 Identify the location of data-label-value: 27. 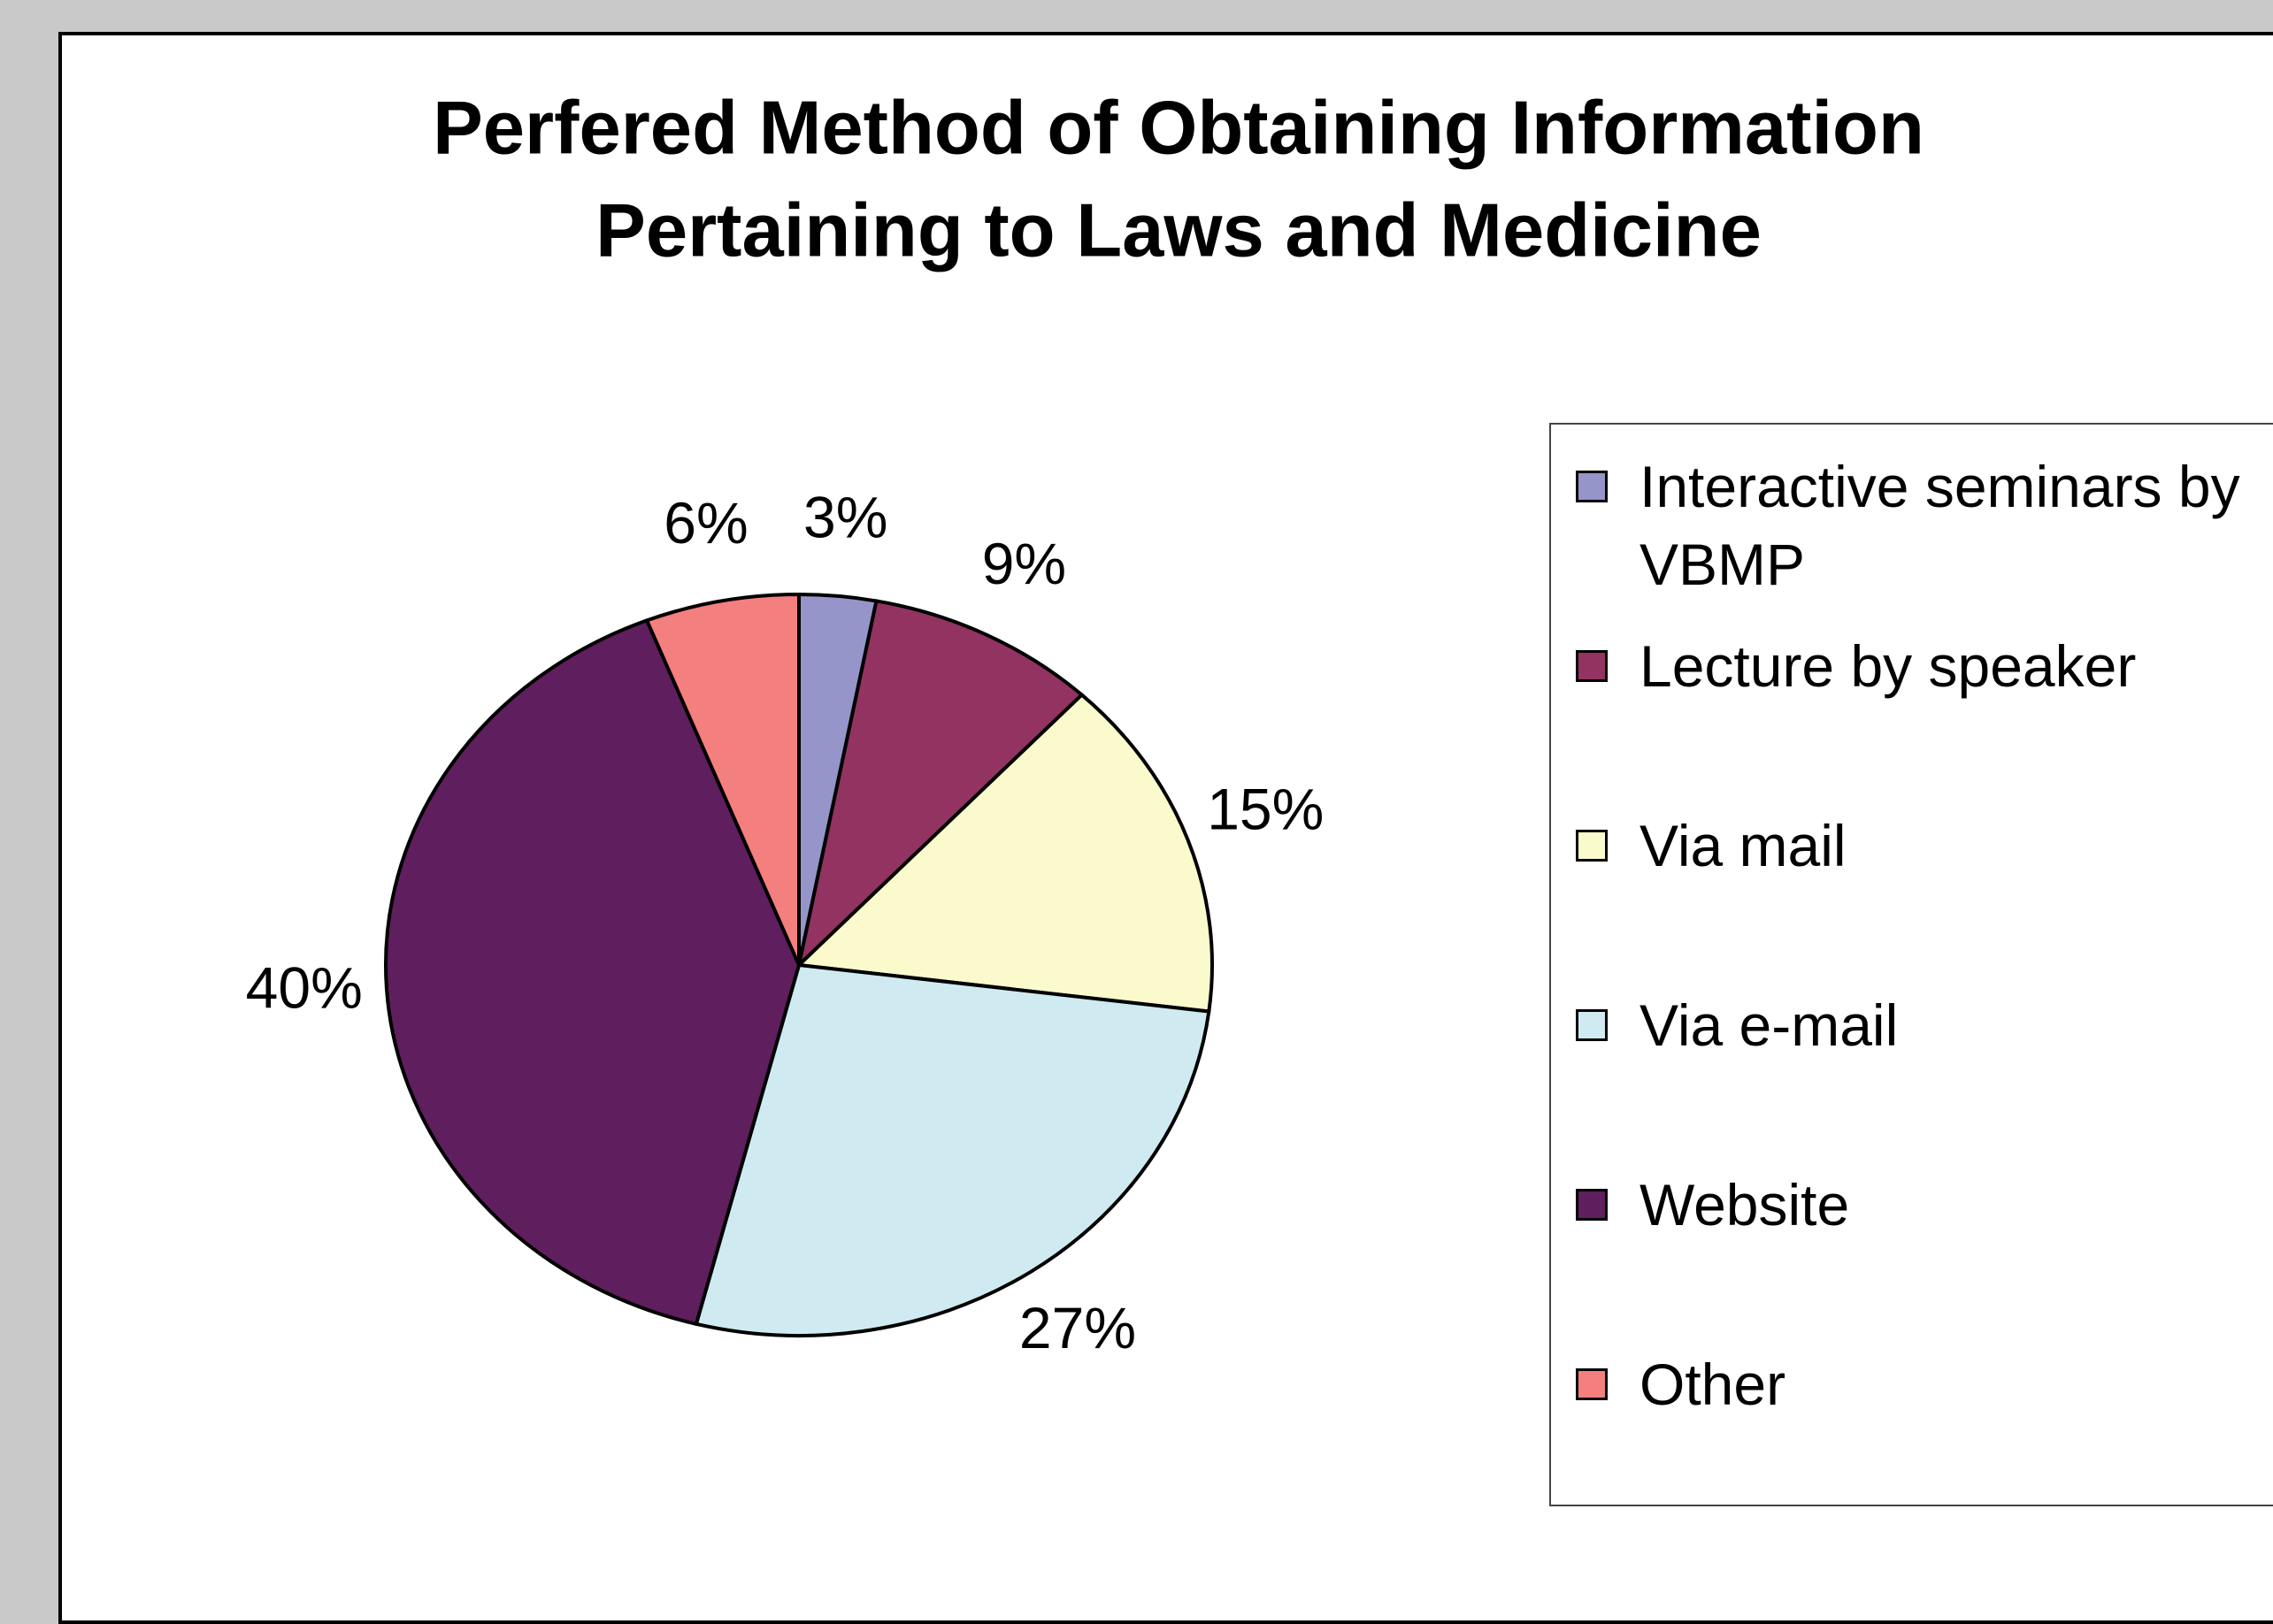
(1051, 1327).